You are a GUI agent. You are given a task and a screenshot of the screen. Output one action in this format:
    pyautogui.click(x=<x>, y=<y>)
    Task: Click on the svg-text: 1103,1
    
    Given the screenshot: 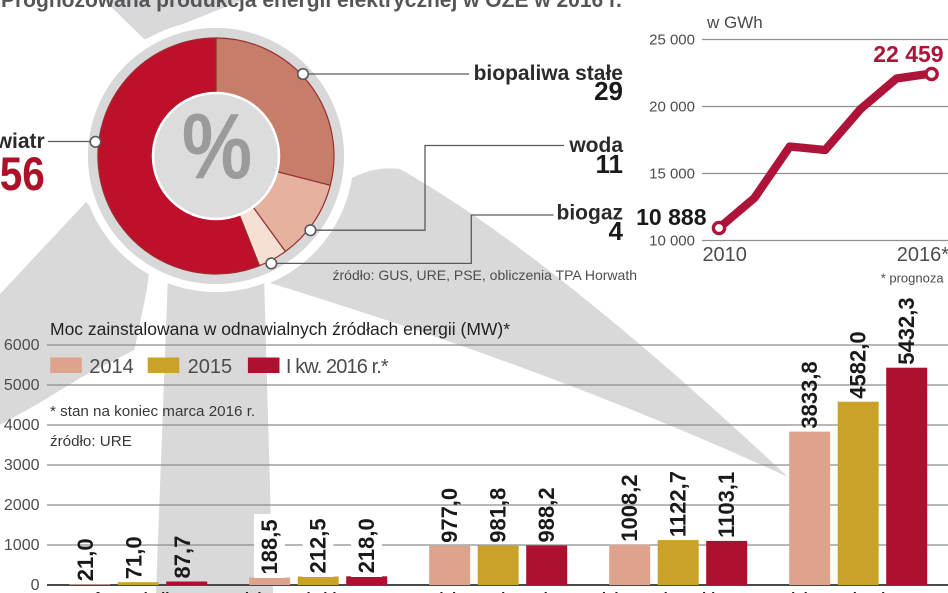 What is the action you would take?
    pyautogui.click(x=726, y=505)
    